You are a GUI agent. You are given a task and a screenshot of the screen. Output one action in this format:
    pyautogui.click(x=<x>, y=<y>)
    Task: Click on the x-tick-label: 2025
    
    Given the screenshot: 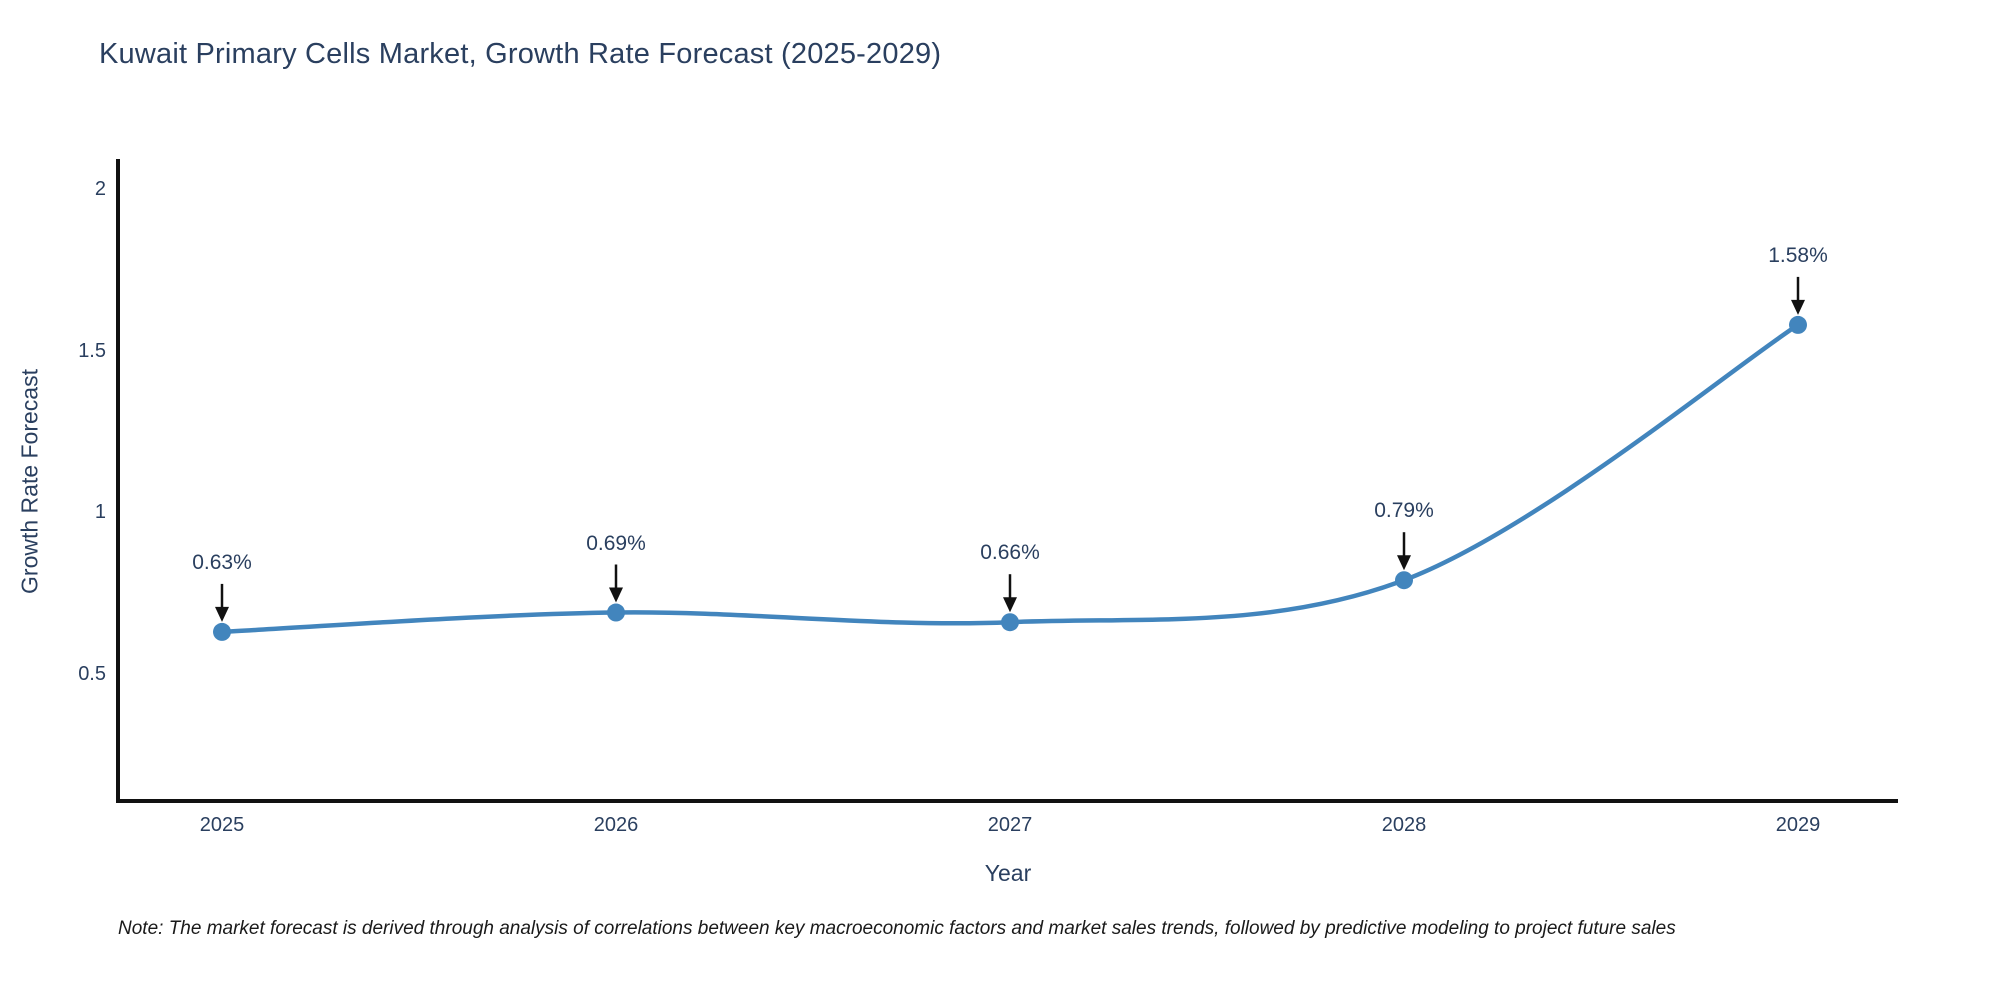 What is the action you would take?
    pyautogui.click(x=222, y=825)
    